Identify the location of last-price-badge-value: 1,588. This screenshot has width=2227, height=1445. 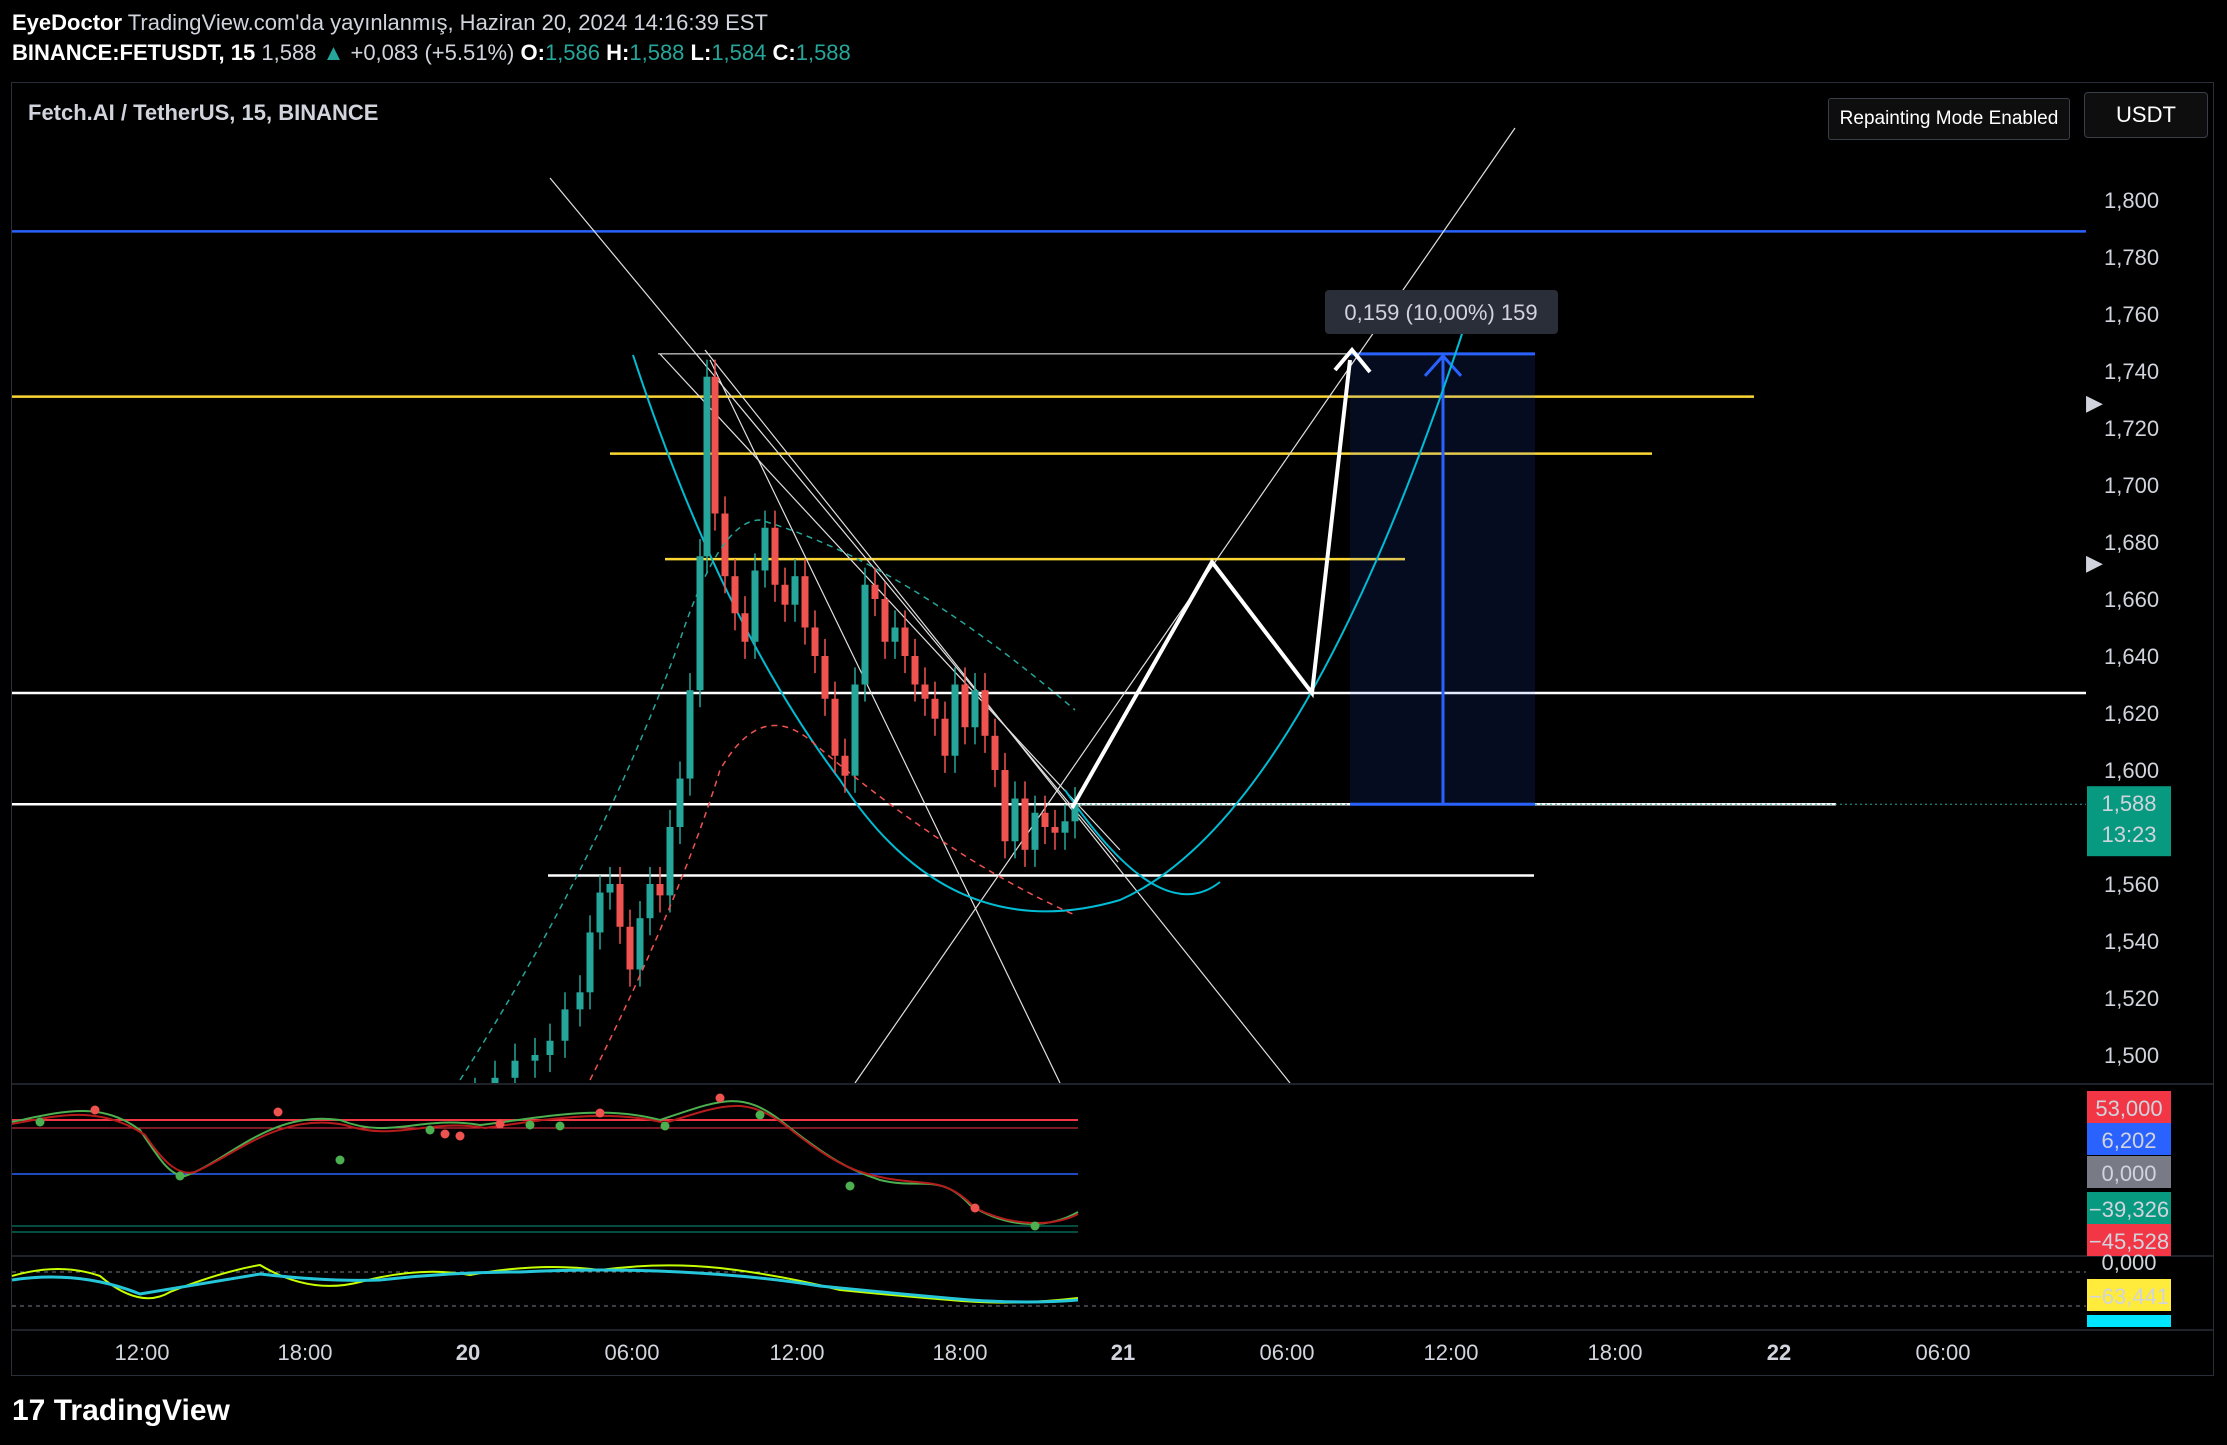
(2128, 803).